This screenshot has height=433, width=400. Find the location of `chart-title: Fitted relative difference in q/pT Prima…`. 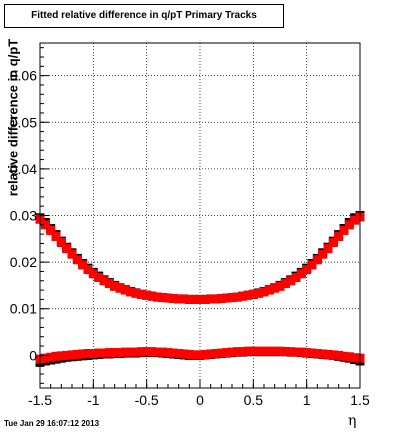

chart-title: Fitted relative difference in q/pT Prima… is located at coordinates (144, 15).